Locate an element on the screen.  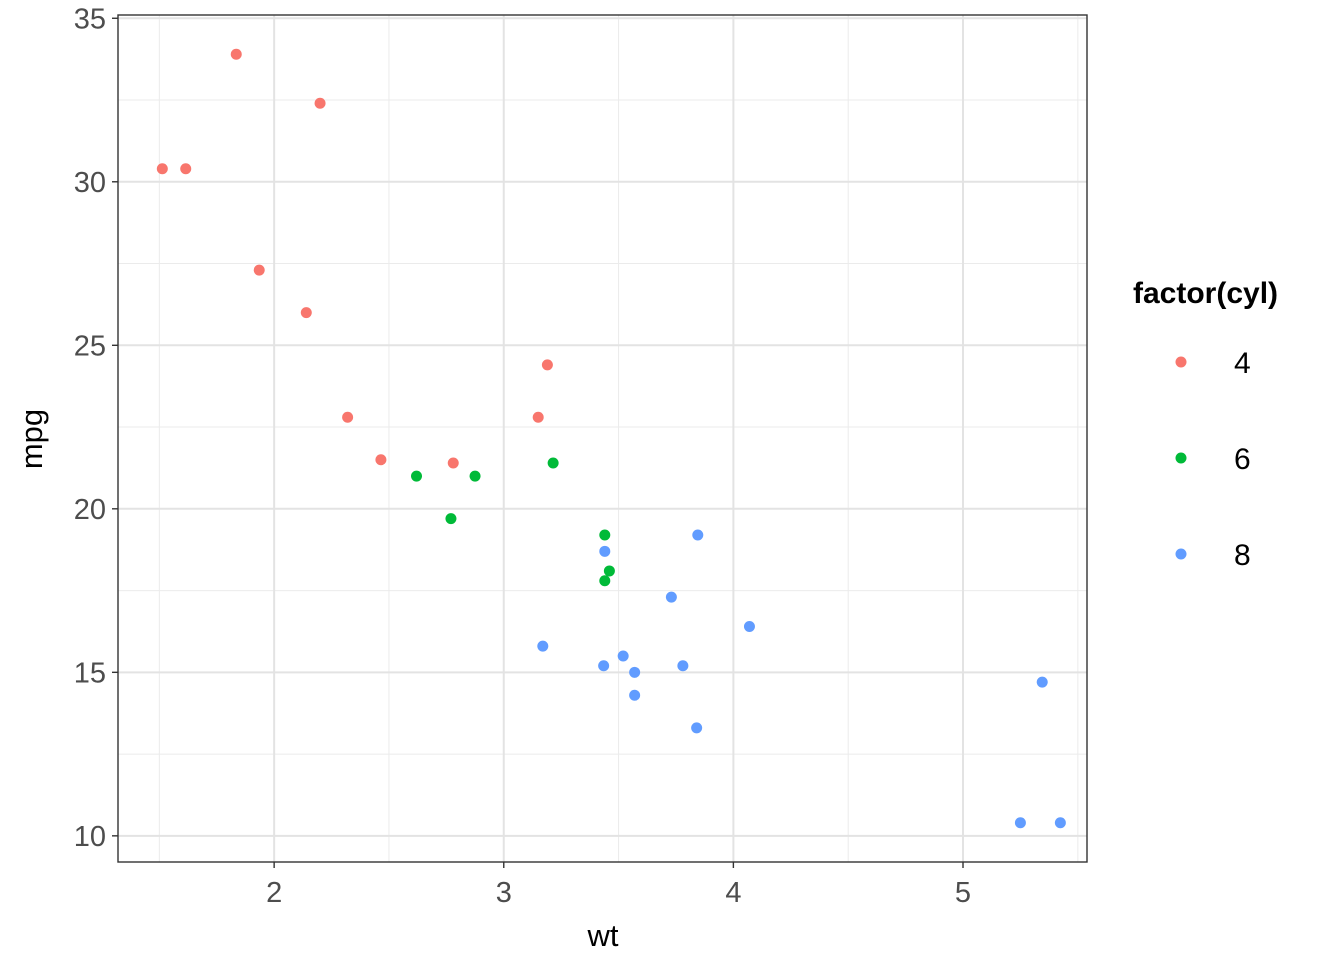
x-tick-label: 3 is located at coordinates (504, 893).